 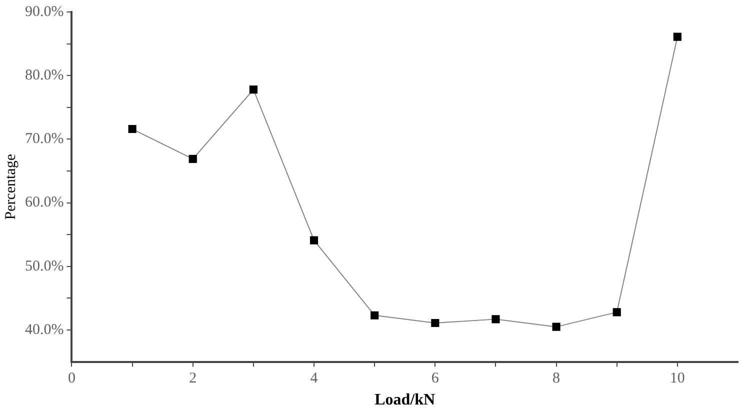 What do you see at coordinates (44, 266) in the screenshot?
I see `y-tick-label: 50.0%` at bounding box center [44, 266].